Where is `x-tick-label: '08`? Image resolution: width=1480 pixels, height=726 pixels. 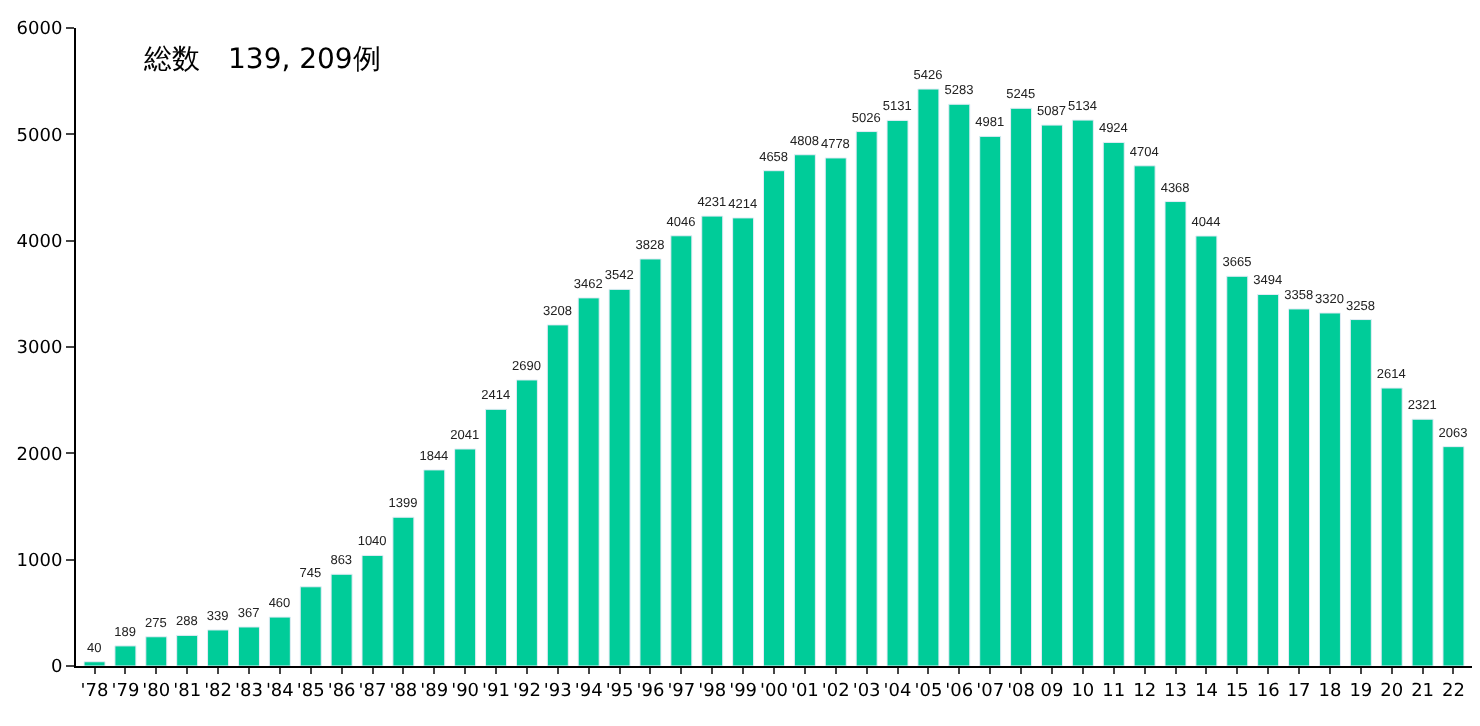 x-tick-label: '08 is located at coordinates (1021, 691).